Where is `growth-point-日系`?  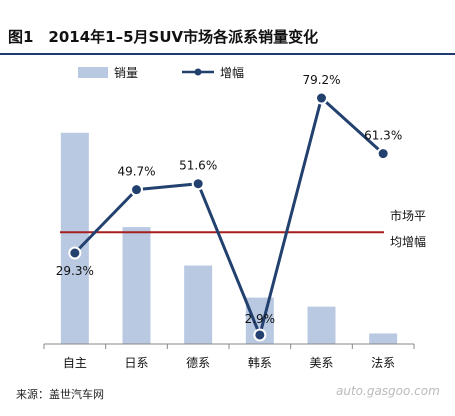 growth-point-日系 is located at coordinates (136, 190).